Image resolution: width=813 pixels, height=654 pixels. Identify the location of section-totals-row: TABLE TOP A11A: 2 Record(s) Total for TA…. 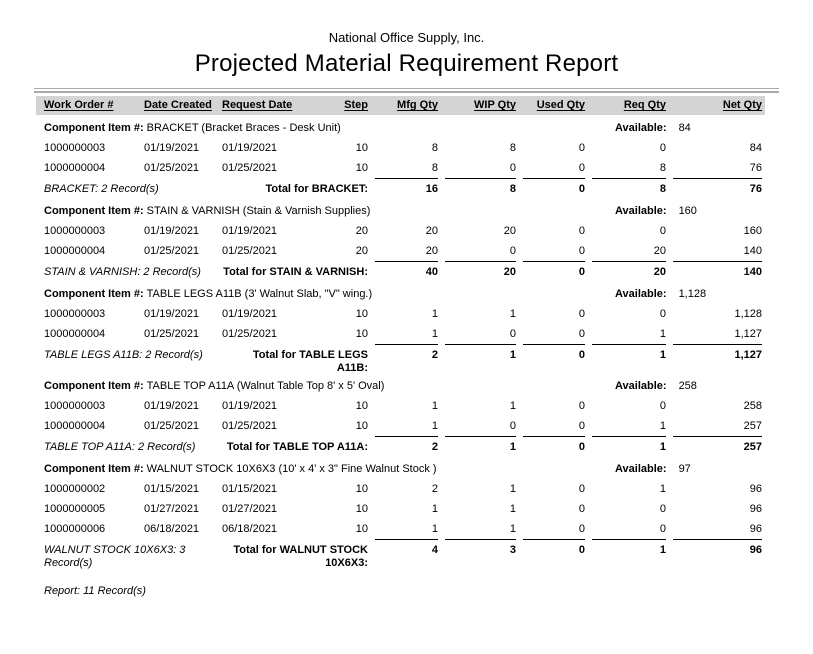
(400, 447).